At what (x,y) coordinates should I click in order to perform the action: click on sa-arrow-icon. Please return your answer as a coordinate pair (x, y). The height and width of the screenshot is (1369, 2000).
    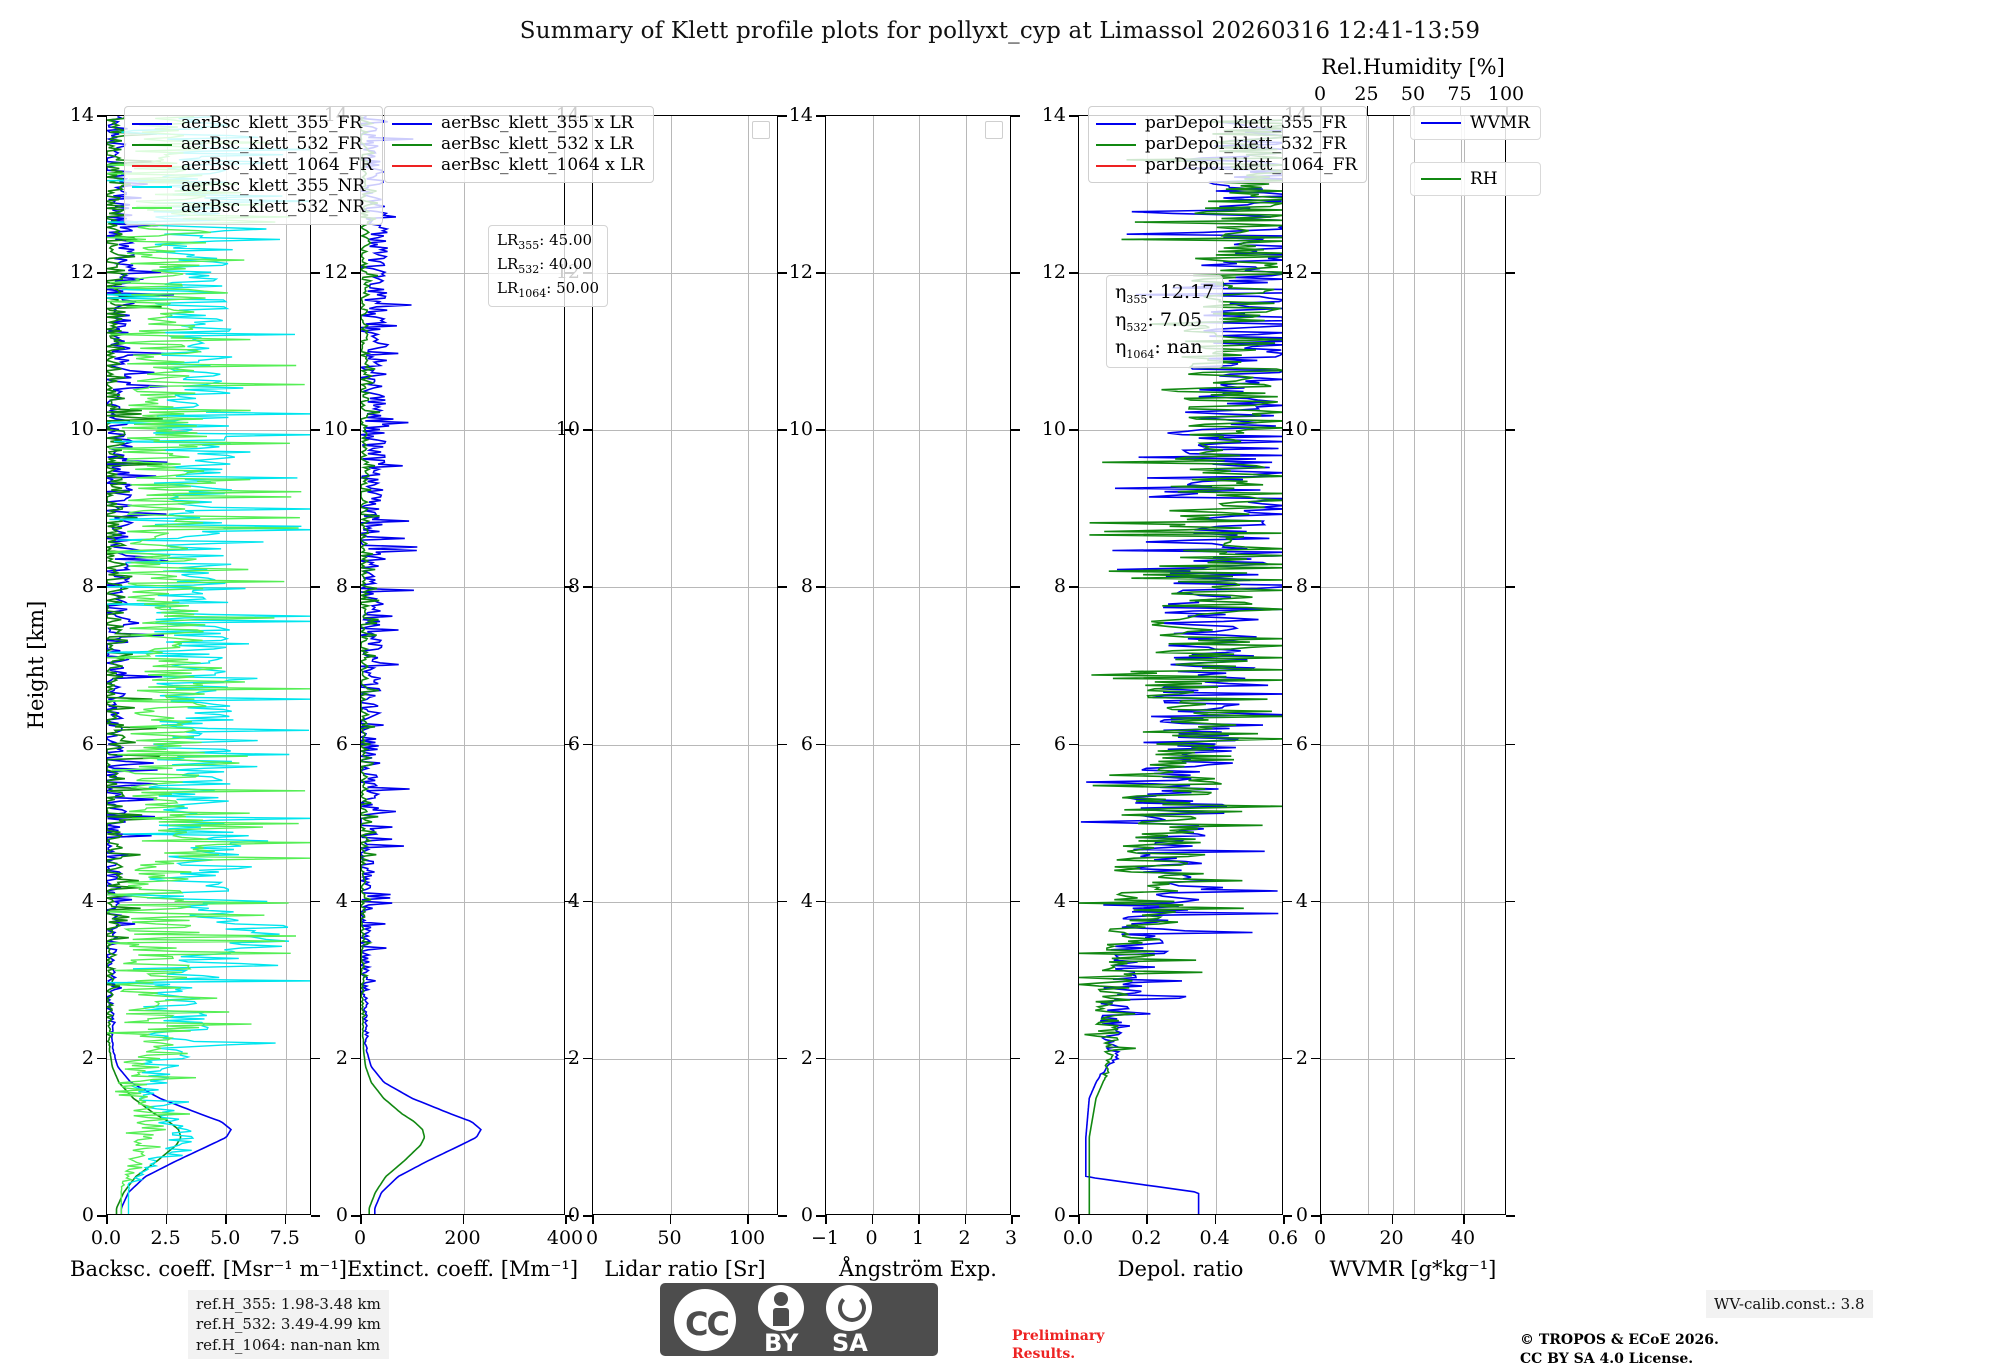
    Looking at the image, I should click on (852, 1308).